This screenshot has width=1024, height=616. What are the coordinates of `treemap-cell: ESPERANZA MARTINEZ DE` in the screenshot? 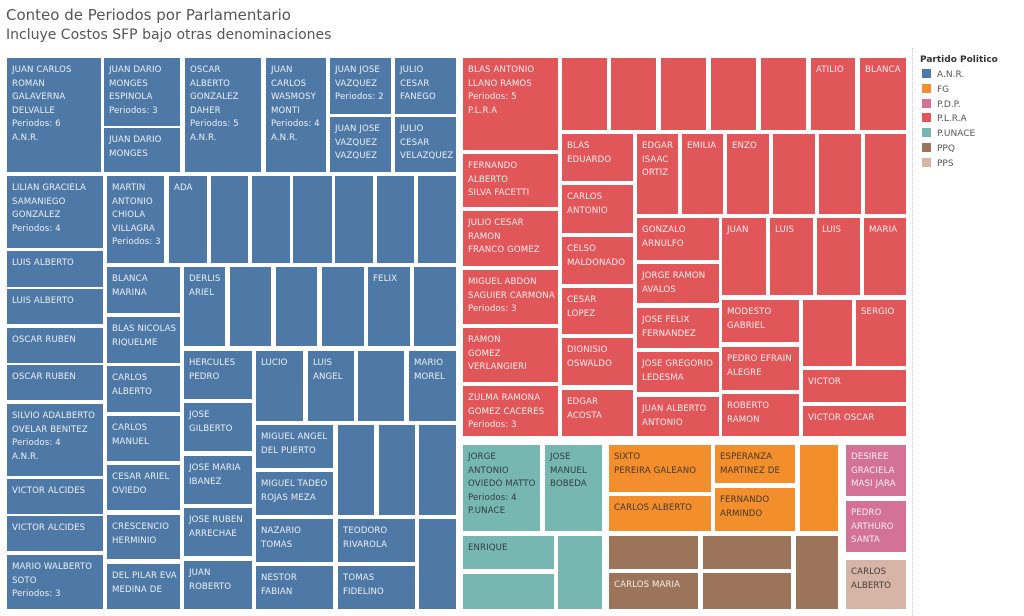 It's located at (755, 464).